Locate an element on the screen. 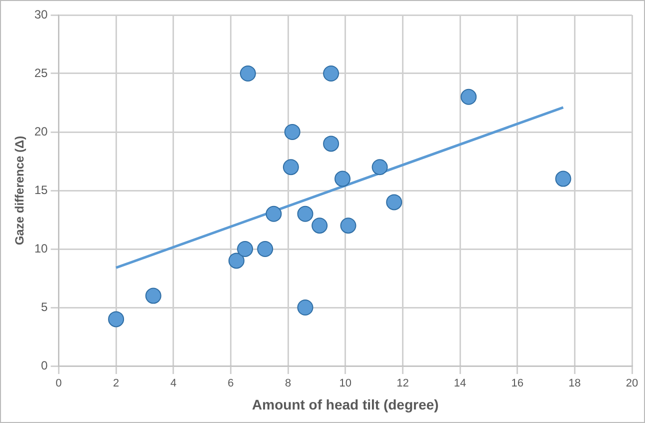  y-tick-label: 0 is located at coordinates (44, 365).